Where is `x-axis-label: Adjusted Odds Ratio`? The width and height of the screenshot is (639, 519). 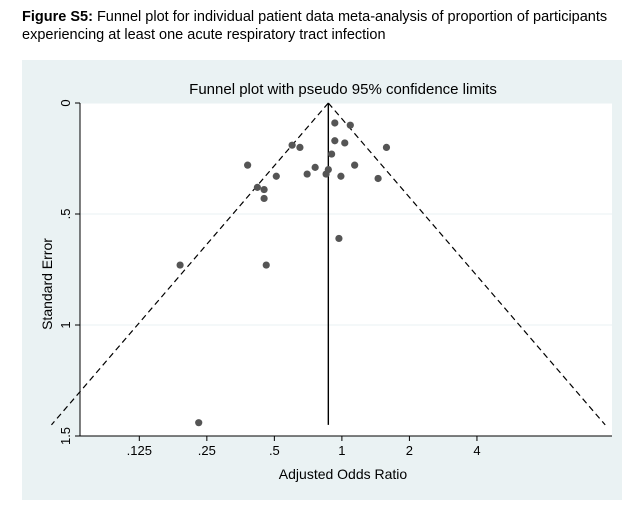
x-axis-label: Adjusted Odds Ratio is located at coordinates (343, 474).